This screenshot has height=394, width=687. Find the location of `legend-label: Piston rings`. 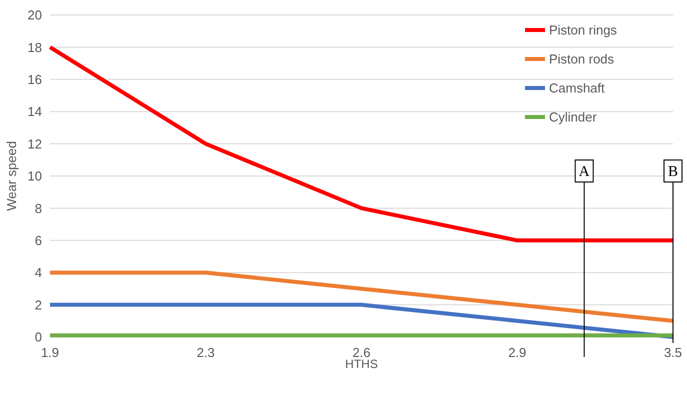

legend-label: Piston rings is located at coordinates (583, 30).